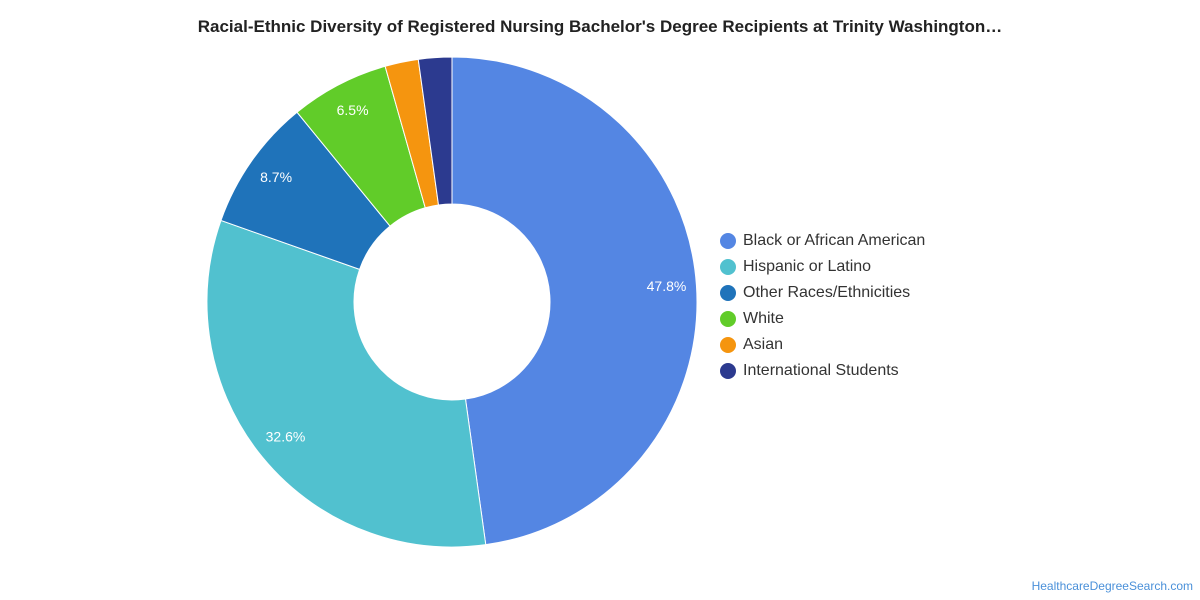 This screenshot has height=600, width=1200. I want to click on legend-label: Hispanic or Latino, so click(807, 266).